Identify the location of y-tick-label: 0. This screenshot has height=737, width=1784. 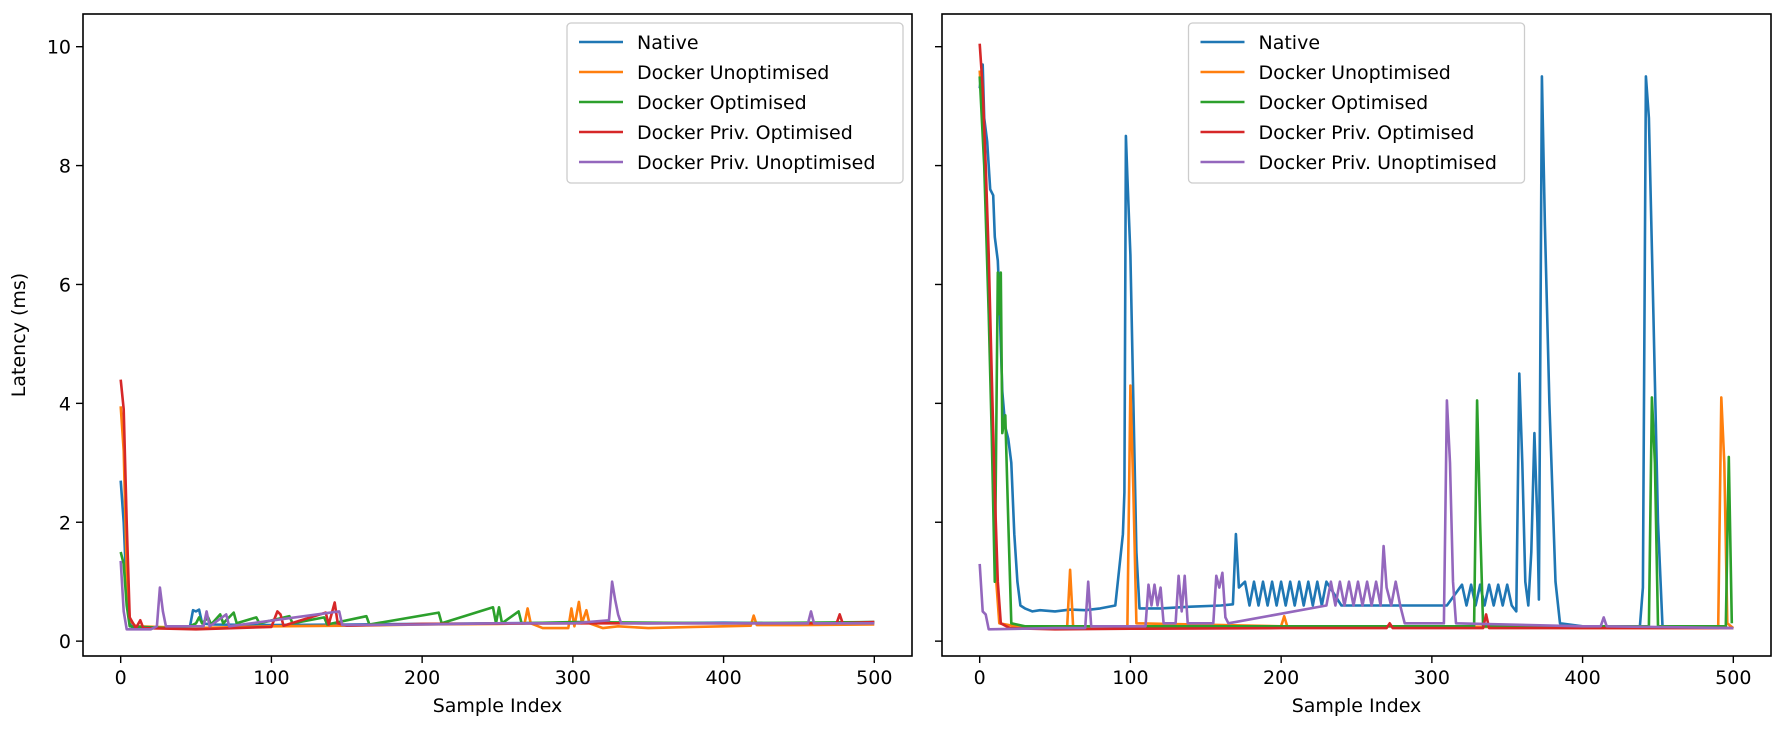
(65, 642).